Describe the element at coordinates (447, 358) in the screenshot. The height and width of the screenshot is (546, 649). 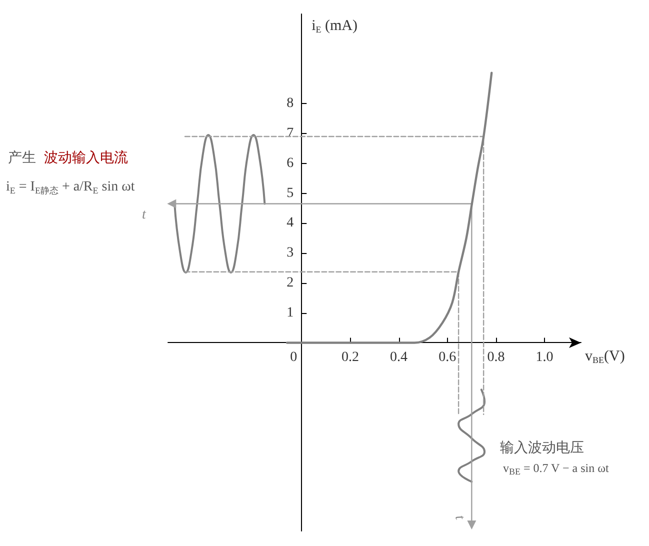
I see `x-tick-label: 0.6` at that location.